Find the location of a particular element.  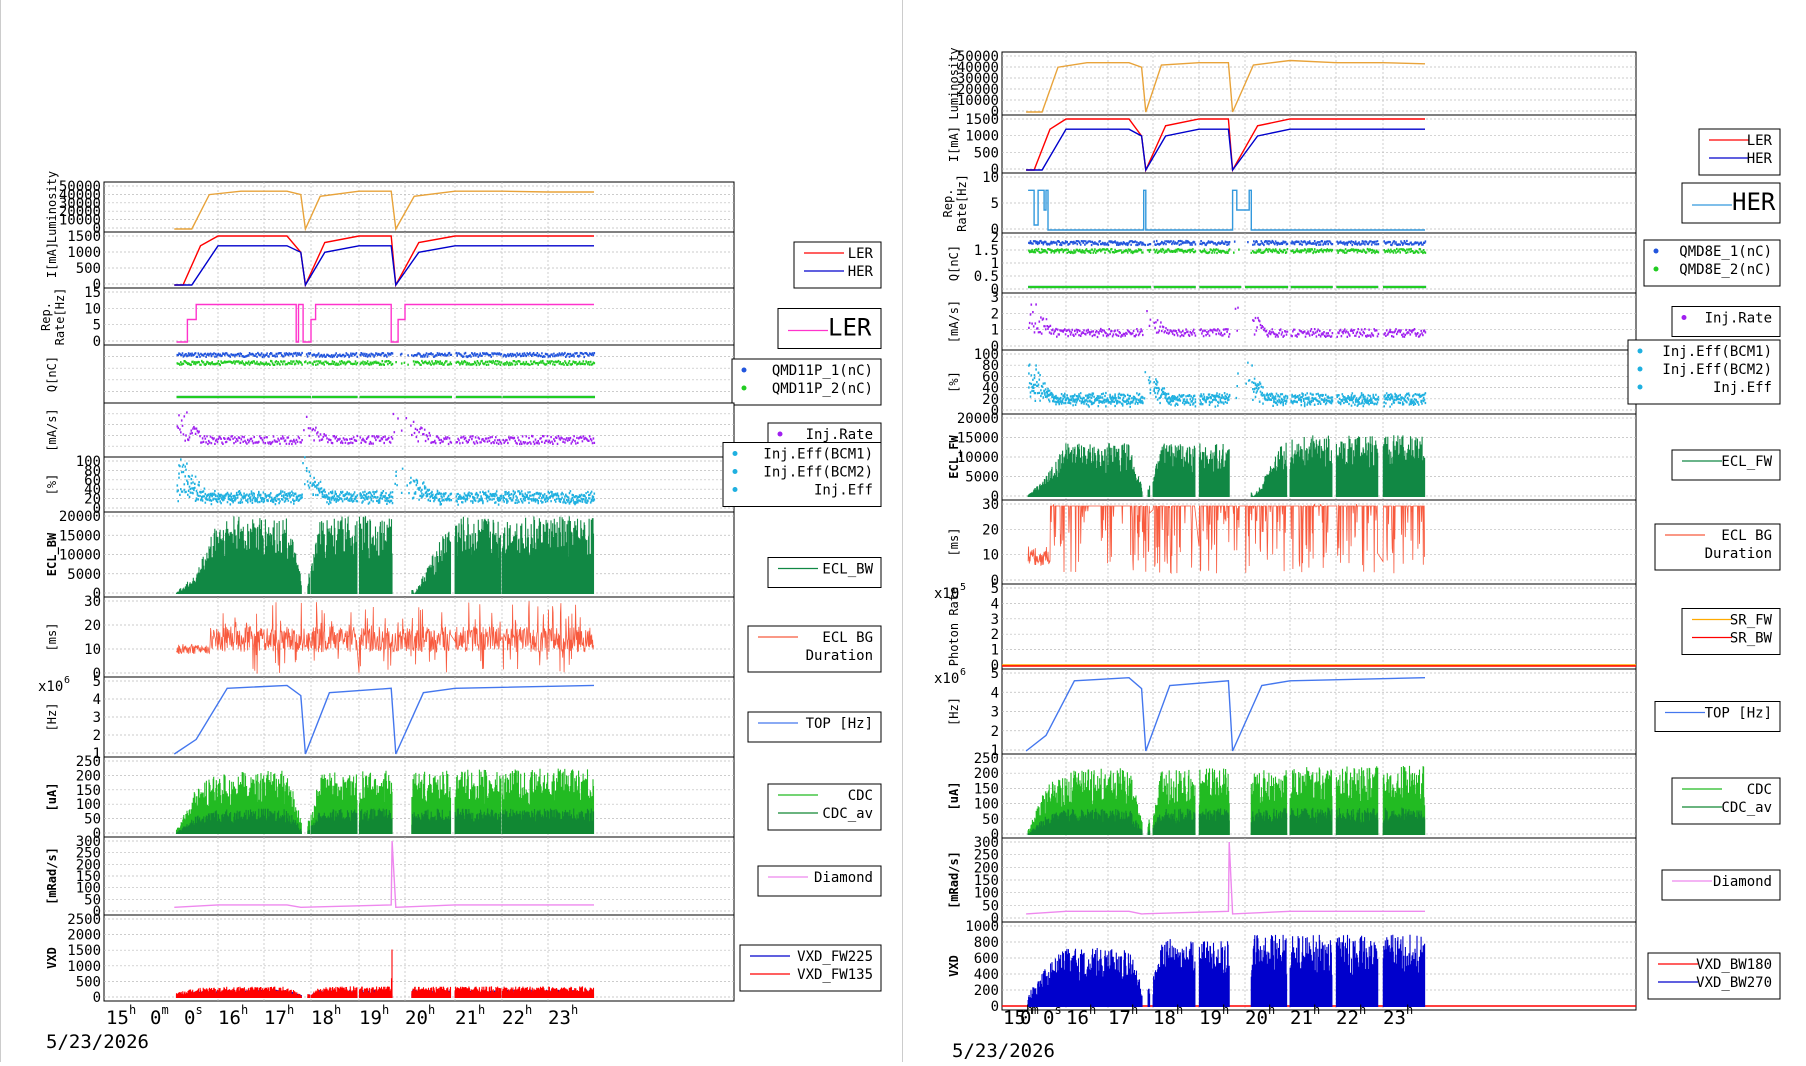

left-trace-ecl-bg is located at coordinates (385, 637).